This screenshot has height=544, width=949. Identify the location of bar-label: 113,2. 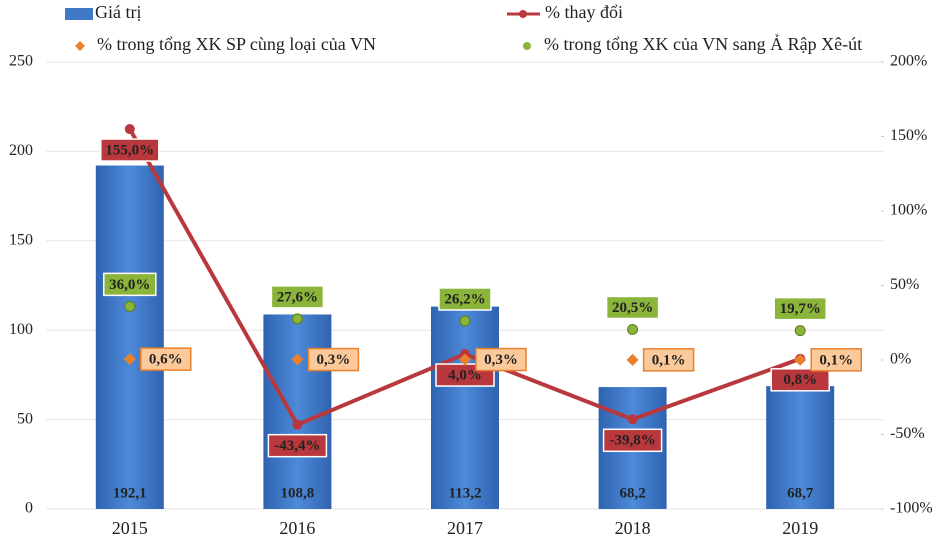
(465, 493).